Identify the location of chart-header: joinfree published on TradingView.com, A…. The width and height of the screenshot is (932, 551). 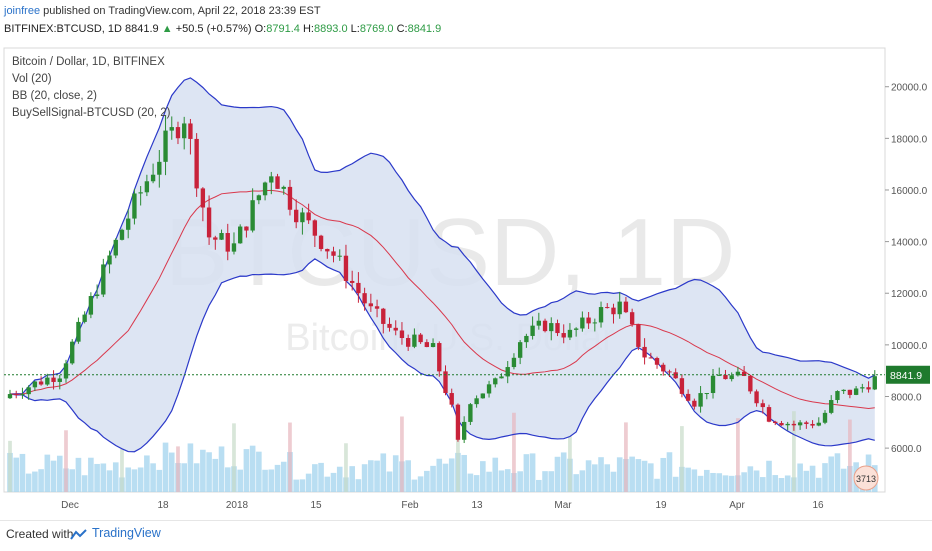
(466, 20).